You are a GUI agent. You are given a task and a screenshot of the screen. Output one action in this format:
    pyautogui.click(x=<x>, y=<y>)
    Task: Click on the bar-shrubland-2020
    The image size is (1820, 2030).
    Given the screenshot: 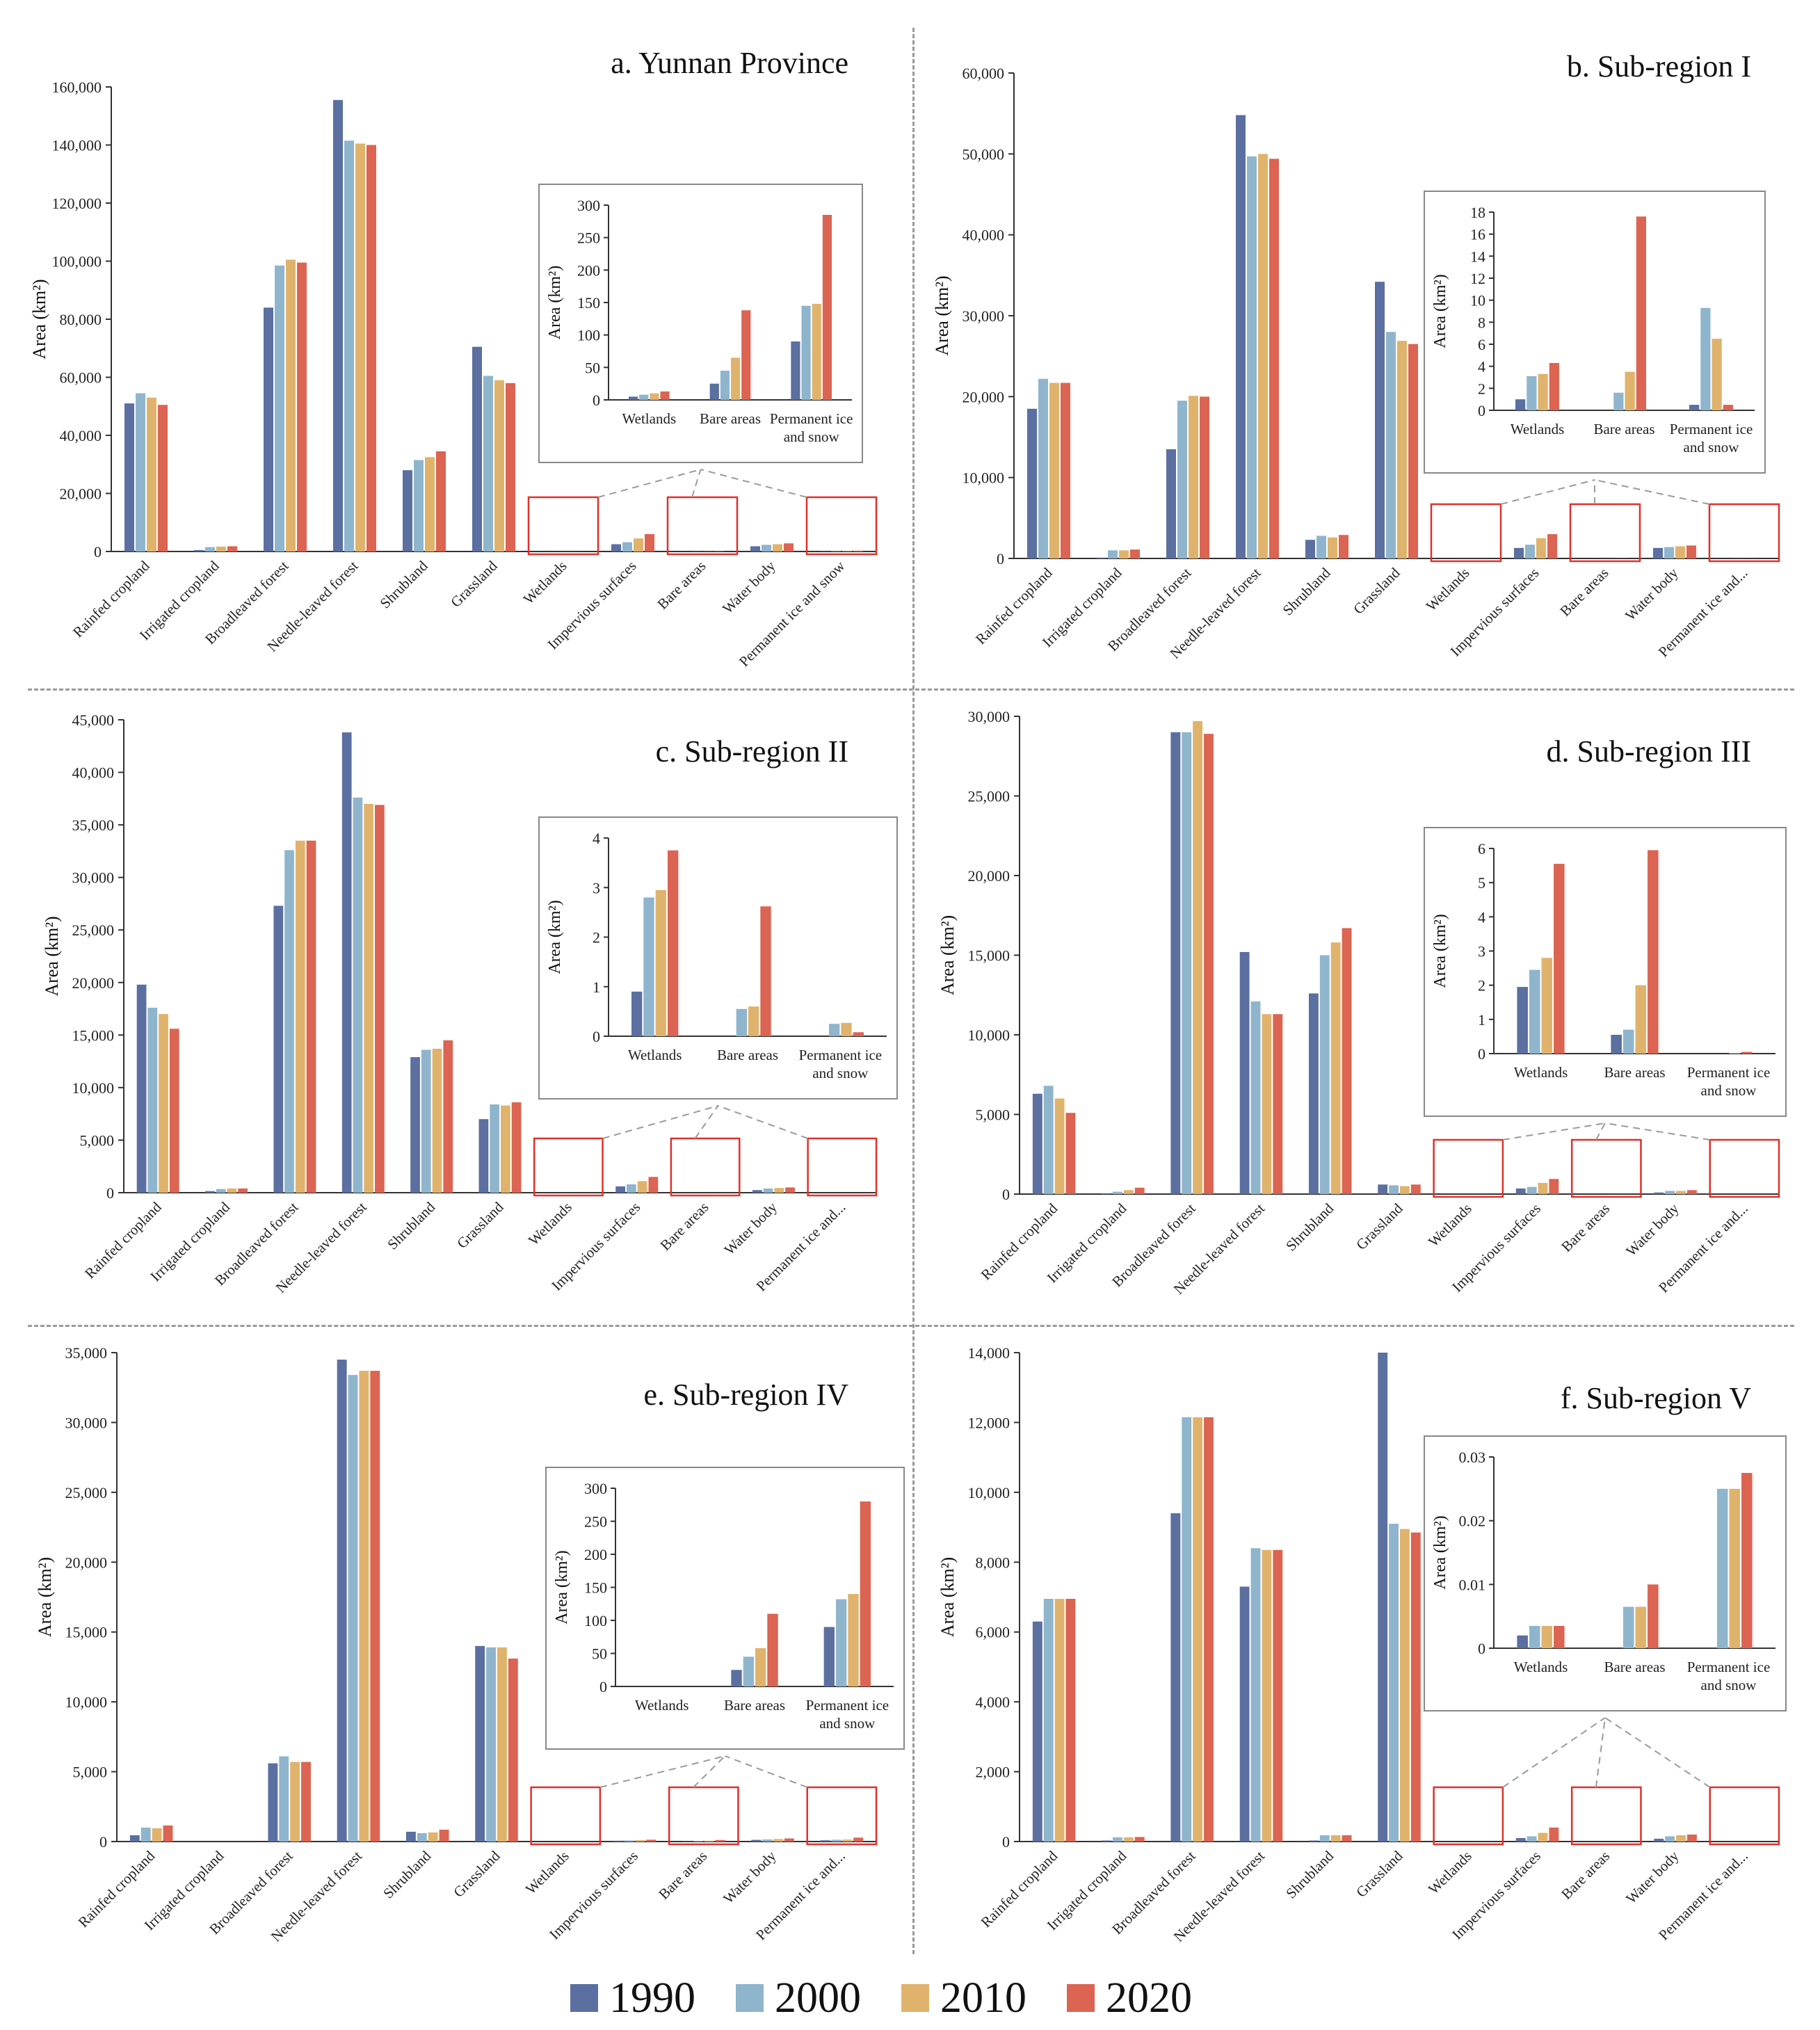 What is the action you would take?
    pyautogui.click(x=1343, y=546)
    